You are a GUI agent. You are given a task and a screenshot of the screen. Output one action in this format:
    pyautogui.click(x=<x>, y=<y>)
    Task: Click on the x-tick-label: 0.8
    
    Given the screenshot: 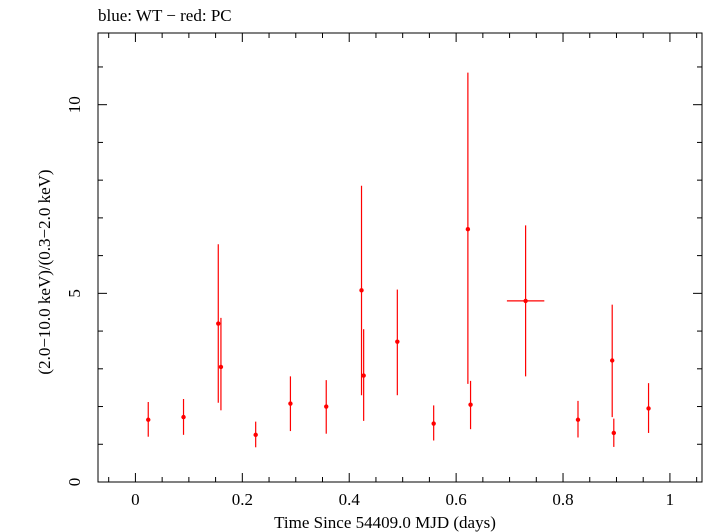 What is the action you would take?
    pyautogui.click(x=562, y=499)
    